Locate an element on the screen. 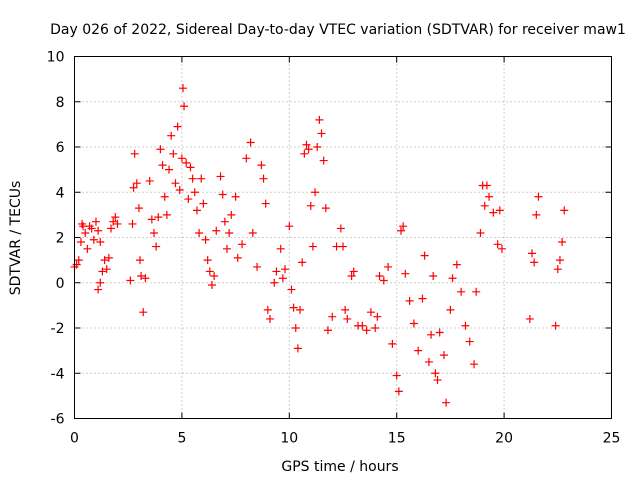  y-tick-label: 6 is located at coordinates (60, 148).